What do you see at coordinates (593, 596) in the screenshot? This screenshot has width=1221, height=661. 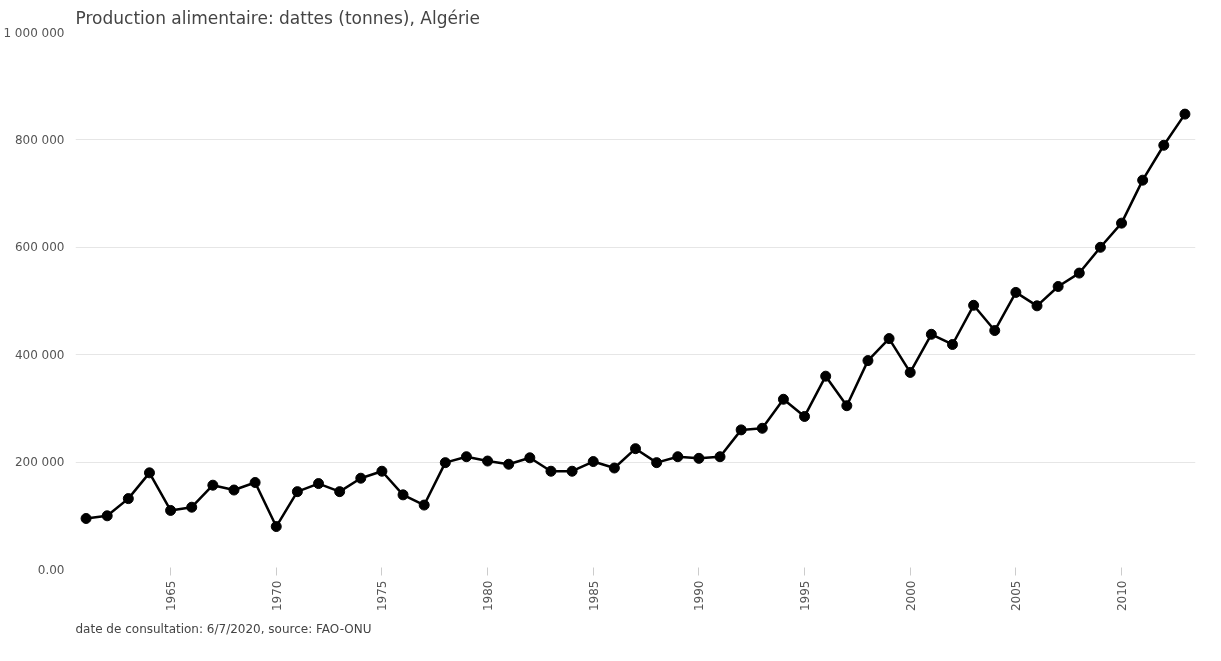 I see `x-tick-label: 1985` at bounding box center [593, 596].